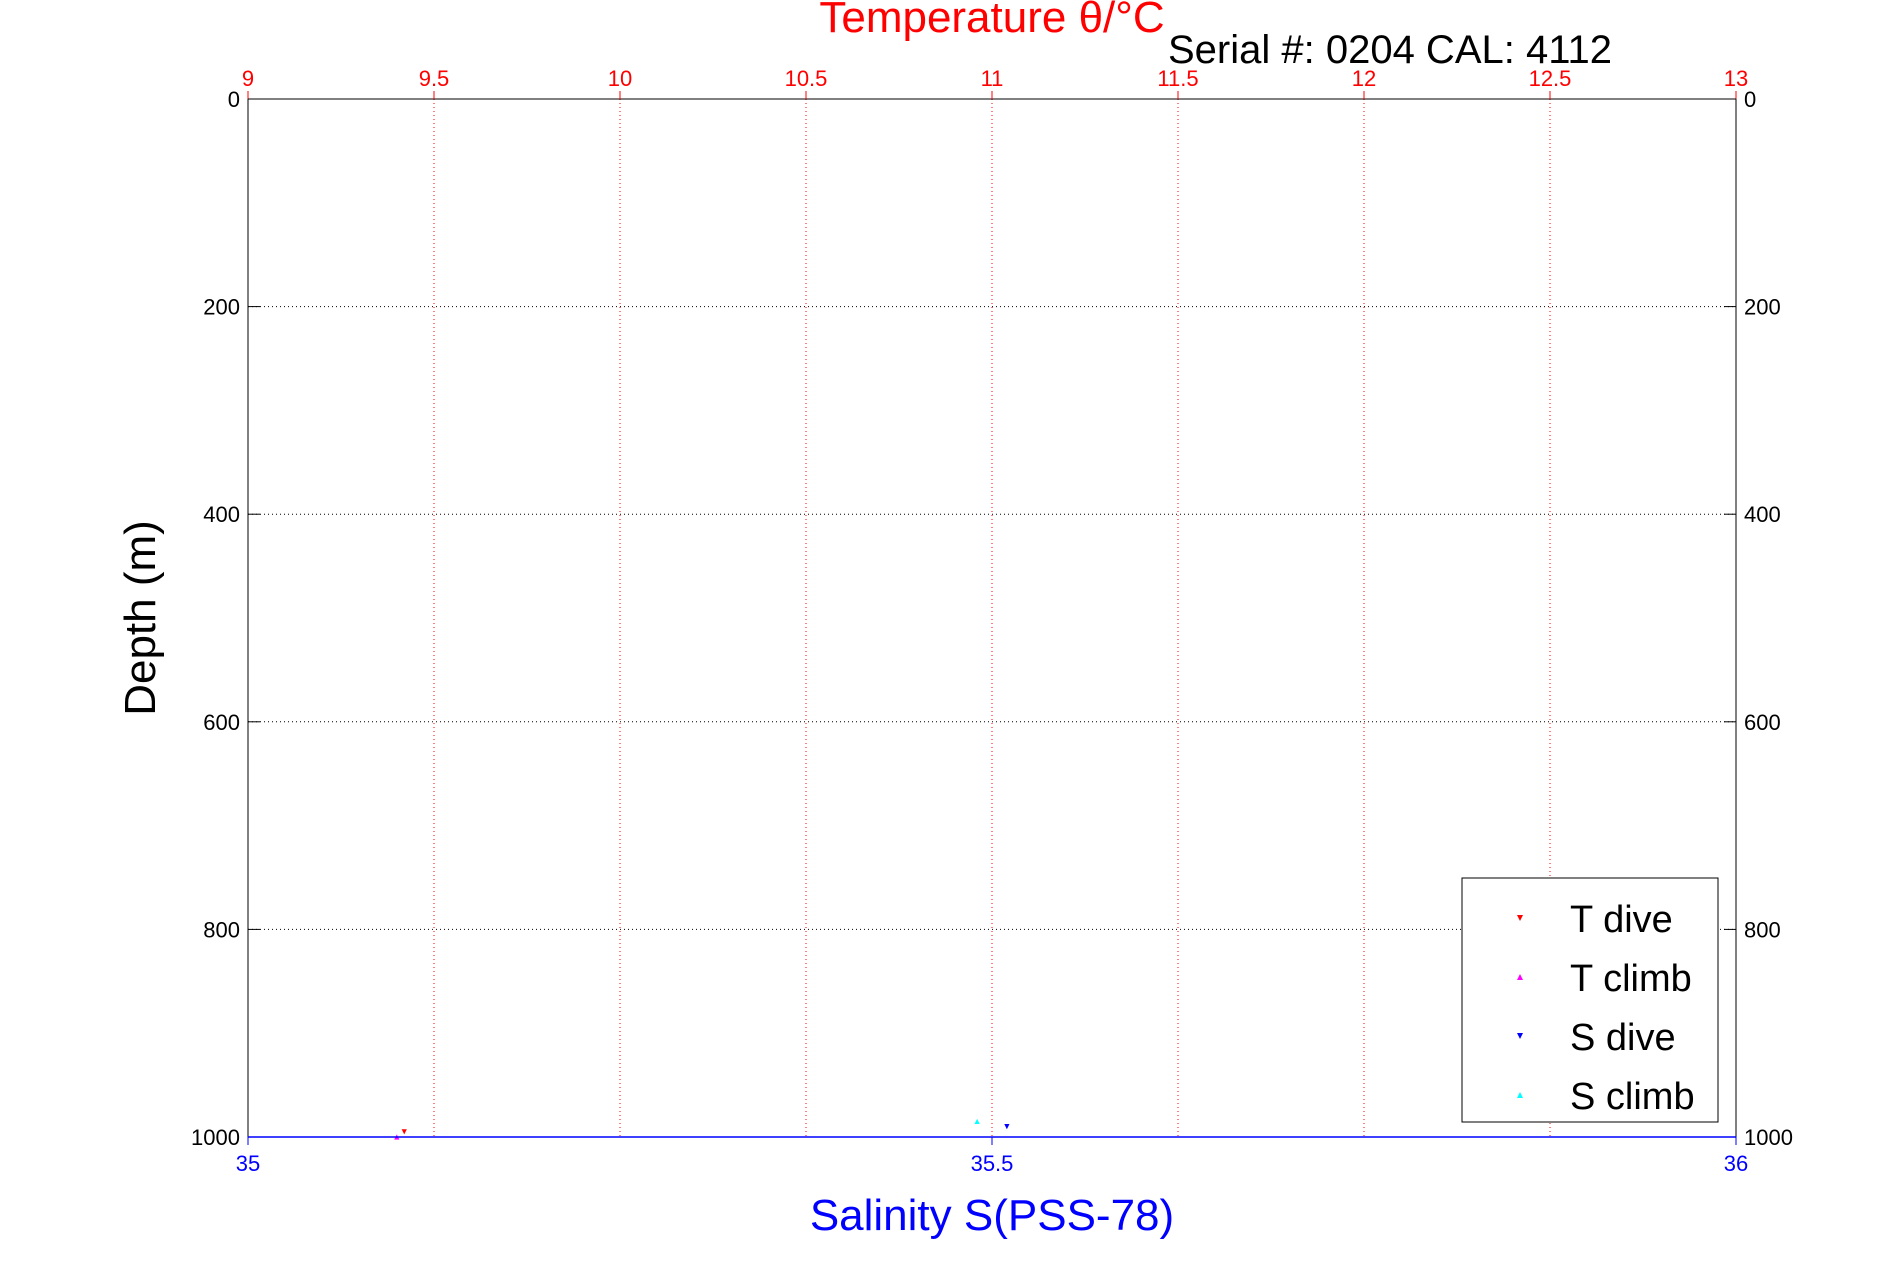 Image resolution: width=1891 pixels, height=1262 pixels. I want to click on series-t-dive, so click(404, 1132).